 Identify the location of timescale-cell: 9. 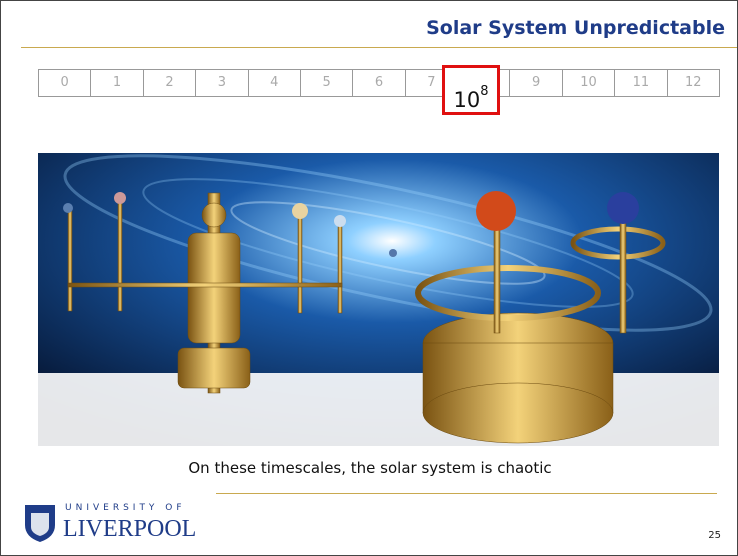
(536, 83).